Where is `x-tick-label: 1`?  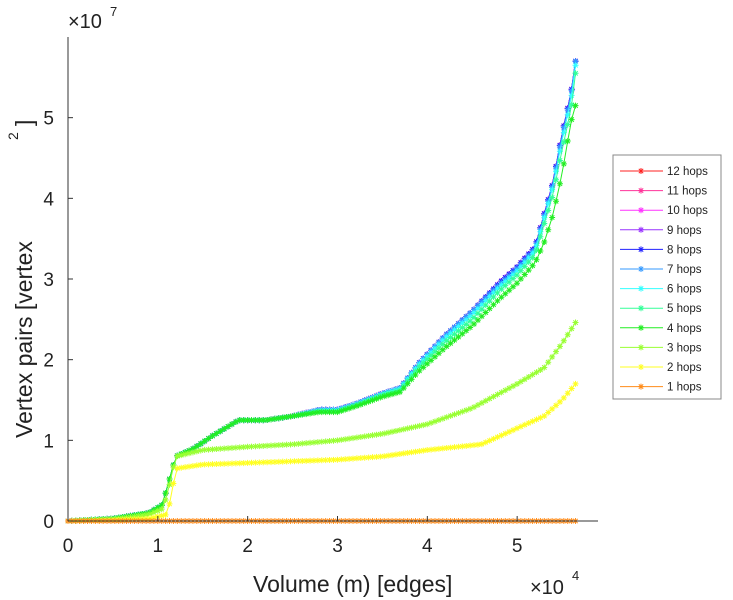 x-tick-label: 1 is located at coordinates (158, 546).